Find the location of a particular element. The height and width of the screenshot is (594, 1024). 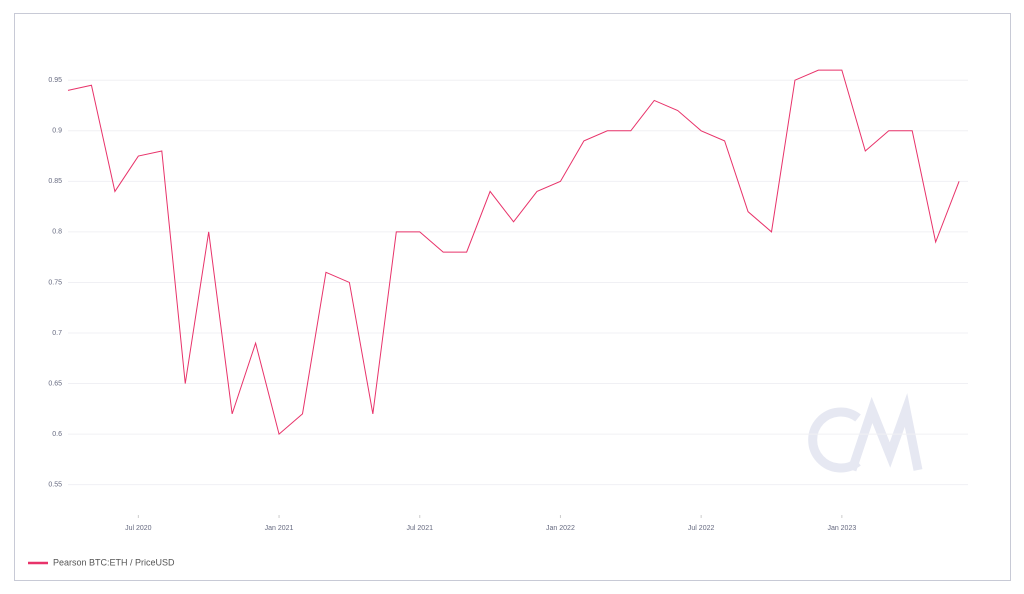

x-tick-label: Jul 2022 is located at coordinates (701, 528).